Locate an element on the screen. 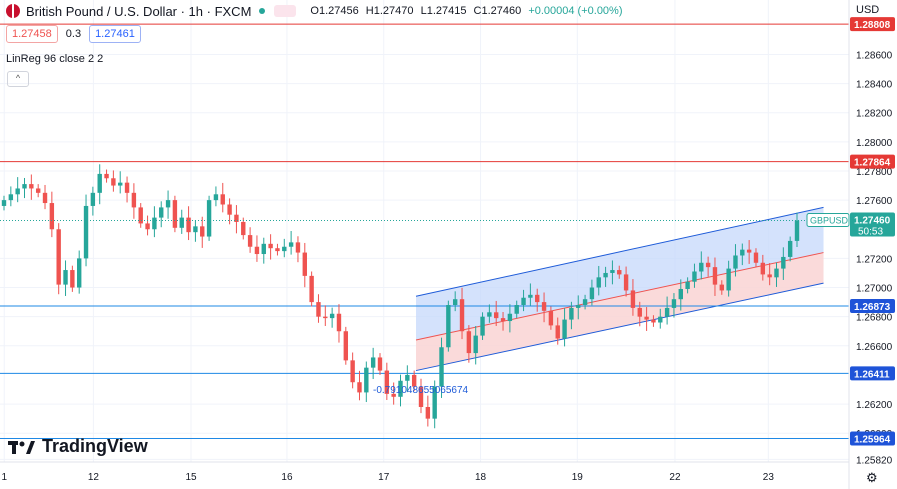 Image resolution: width=897 pixels, height=489 pixels. gb-flag-icon is located at coordinates (13, 11).